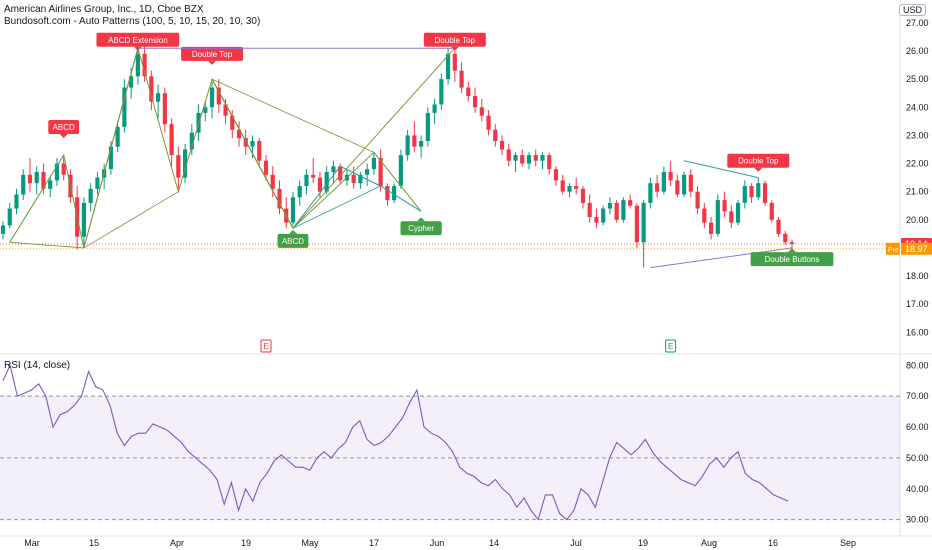 This screenshot has width=932, height=550. Describe the element at coordinates (917, 107) in the screenshot. I see `price-tick-label: 24.00` at that location.